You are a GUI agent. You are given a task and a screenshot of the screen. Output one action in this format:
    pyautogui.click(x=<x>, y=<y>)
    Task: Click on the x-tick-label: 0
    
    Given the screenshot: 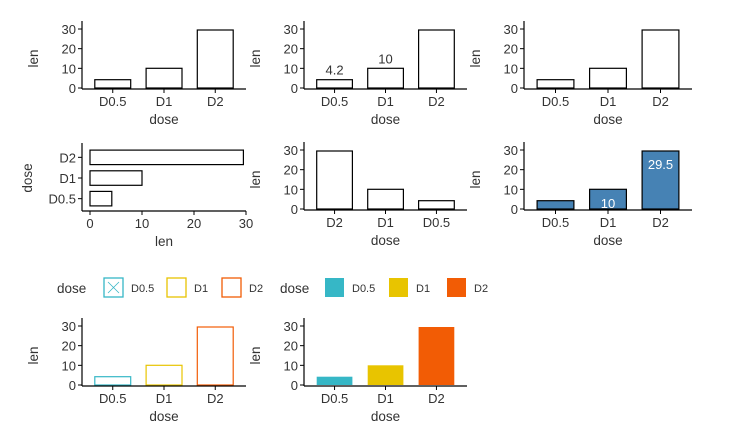 What is the action you would take?
    pyautogui.click(x=89, y=223)
    